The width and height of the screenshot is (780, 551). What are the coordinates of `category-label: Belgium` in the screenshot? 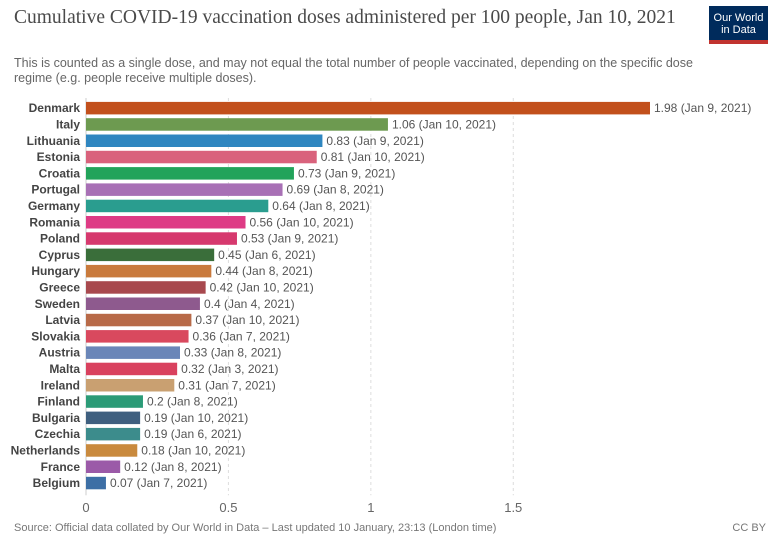 It's located at (56, 483).